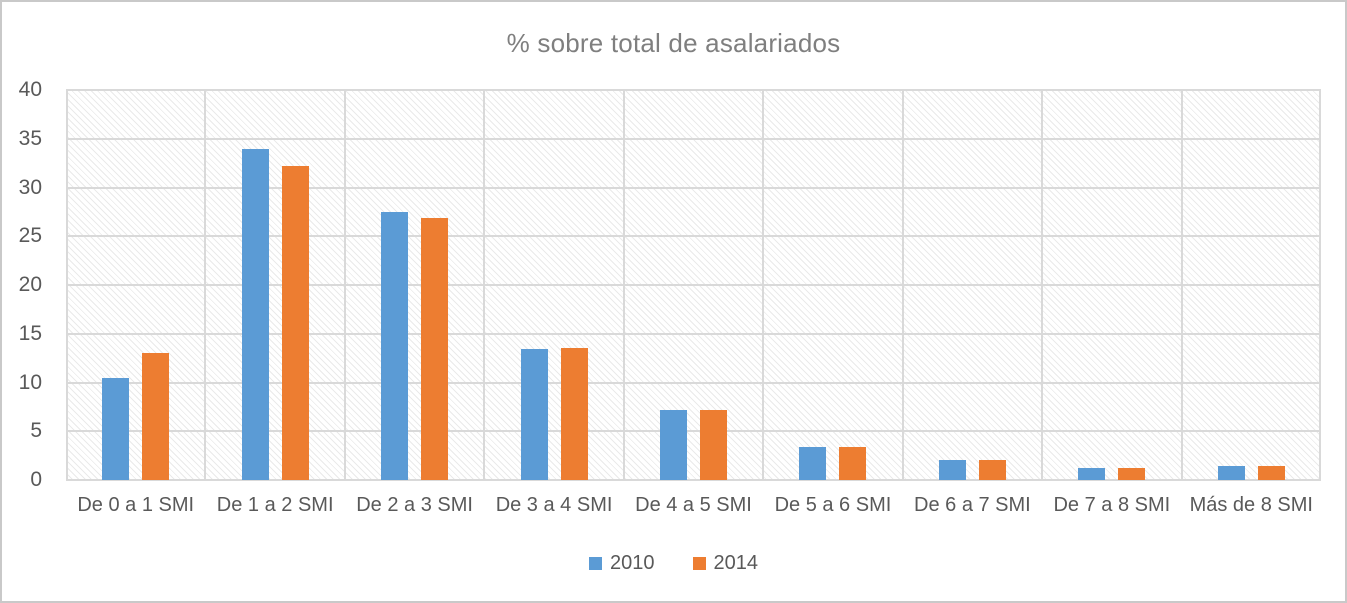 This screenshot has width=1347, height=603. I want to click on legend-item-2014: 2014, so click(725, 563).